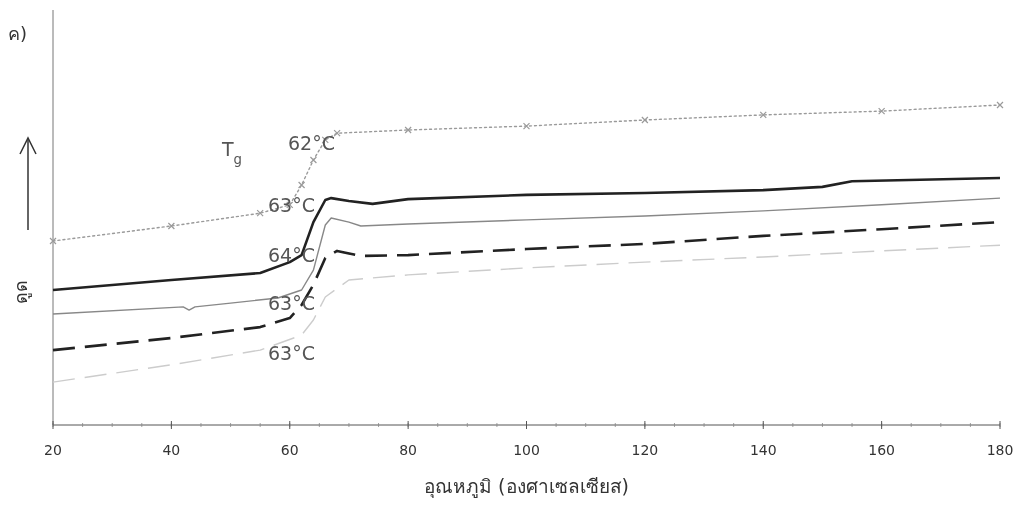 The width and height of the screenshot is (1024, 510). I want to click on y-axis-title: ดูด, so click(21, 292).